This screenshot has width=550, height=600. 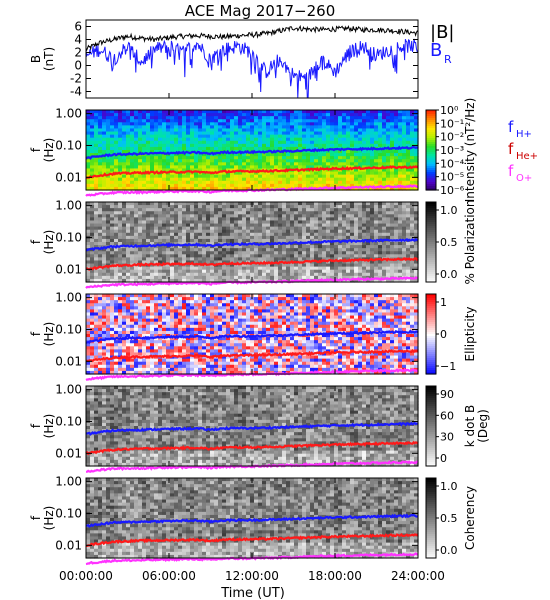 I want to click on y-tick-label-2: 0.10, so click(x=68, y=237).